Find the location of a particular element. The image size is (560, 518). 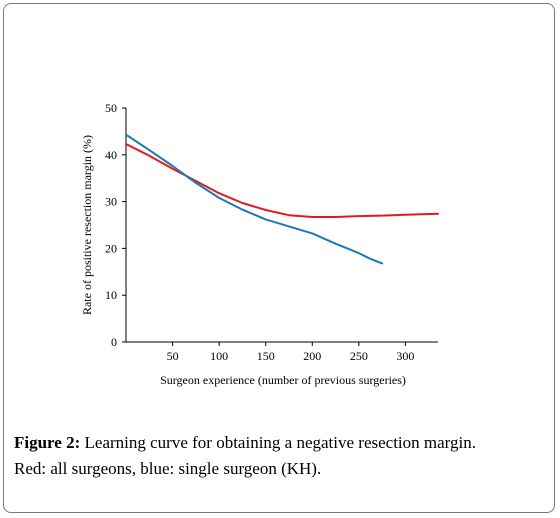

chart-series is located at coordinates (282, 199).